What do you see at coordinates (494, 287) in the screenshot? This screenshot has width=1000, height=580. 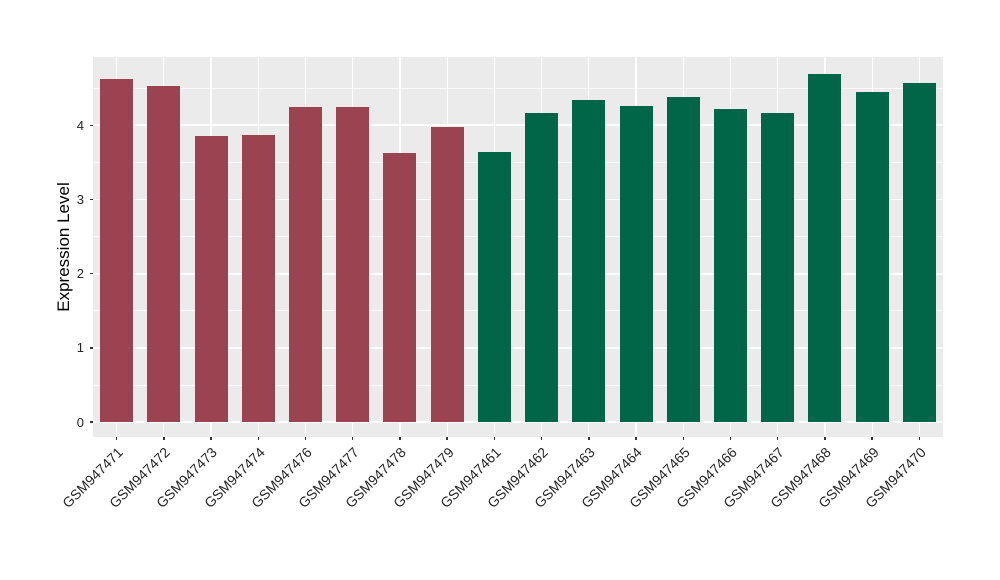 I see `bar-GSM947461` at bounding box center [494, 287].